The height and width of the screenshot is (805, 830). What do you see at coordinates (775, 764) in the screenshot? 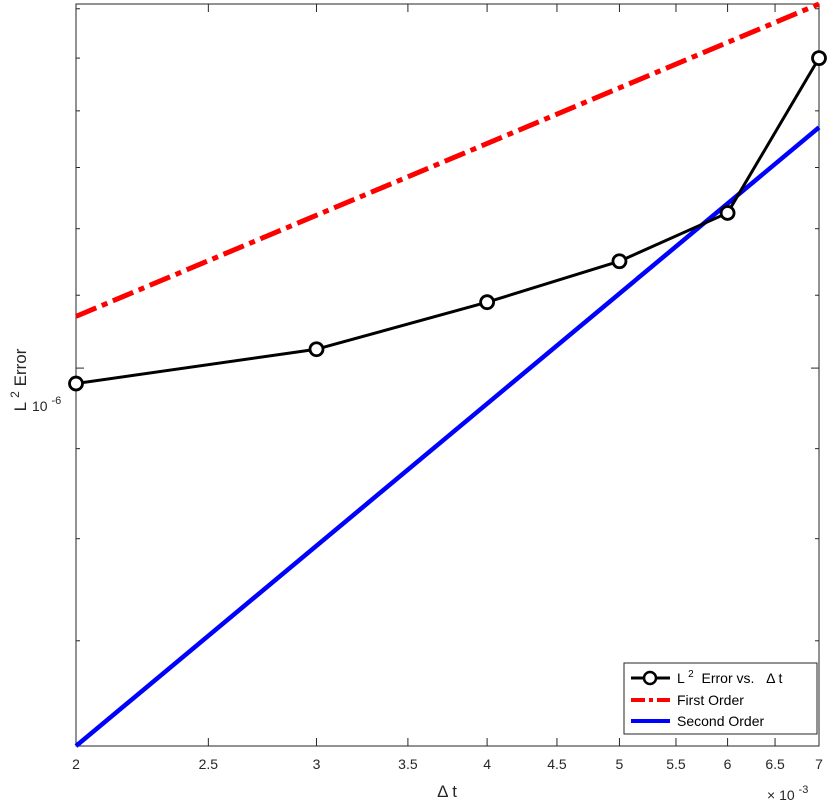
I see `x-tick-label: 6.5` at bounding box center [775, 764].